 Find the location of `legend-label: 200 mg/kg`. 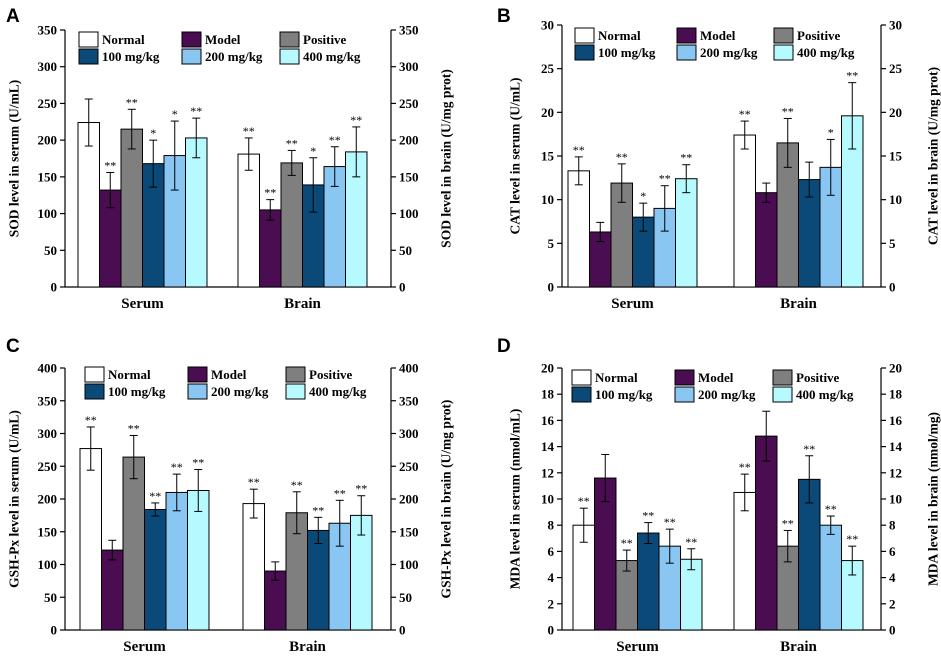

legend-label: 200 mg/kg is located at coordinates (727, 394).